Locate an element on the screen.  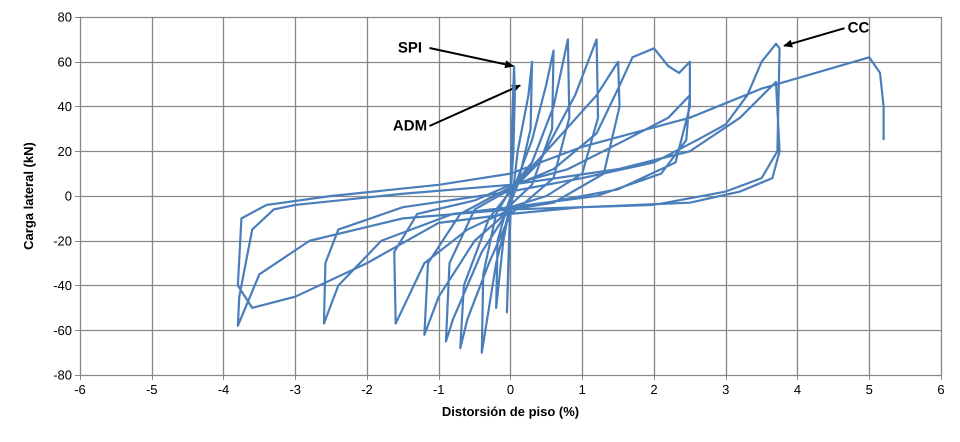
x-tick-label: -6 is located at coordinates (80, 389).